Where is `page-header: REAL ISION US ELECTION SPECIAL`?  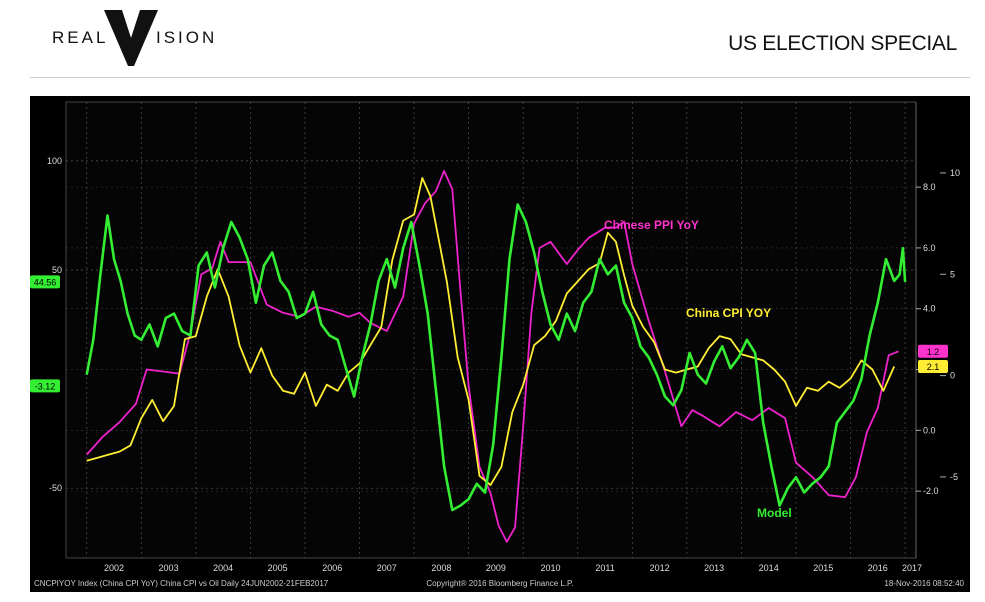
page-header: REAL ISION US ELECTION SPECIAL is located at coordinates (492, 40).